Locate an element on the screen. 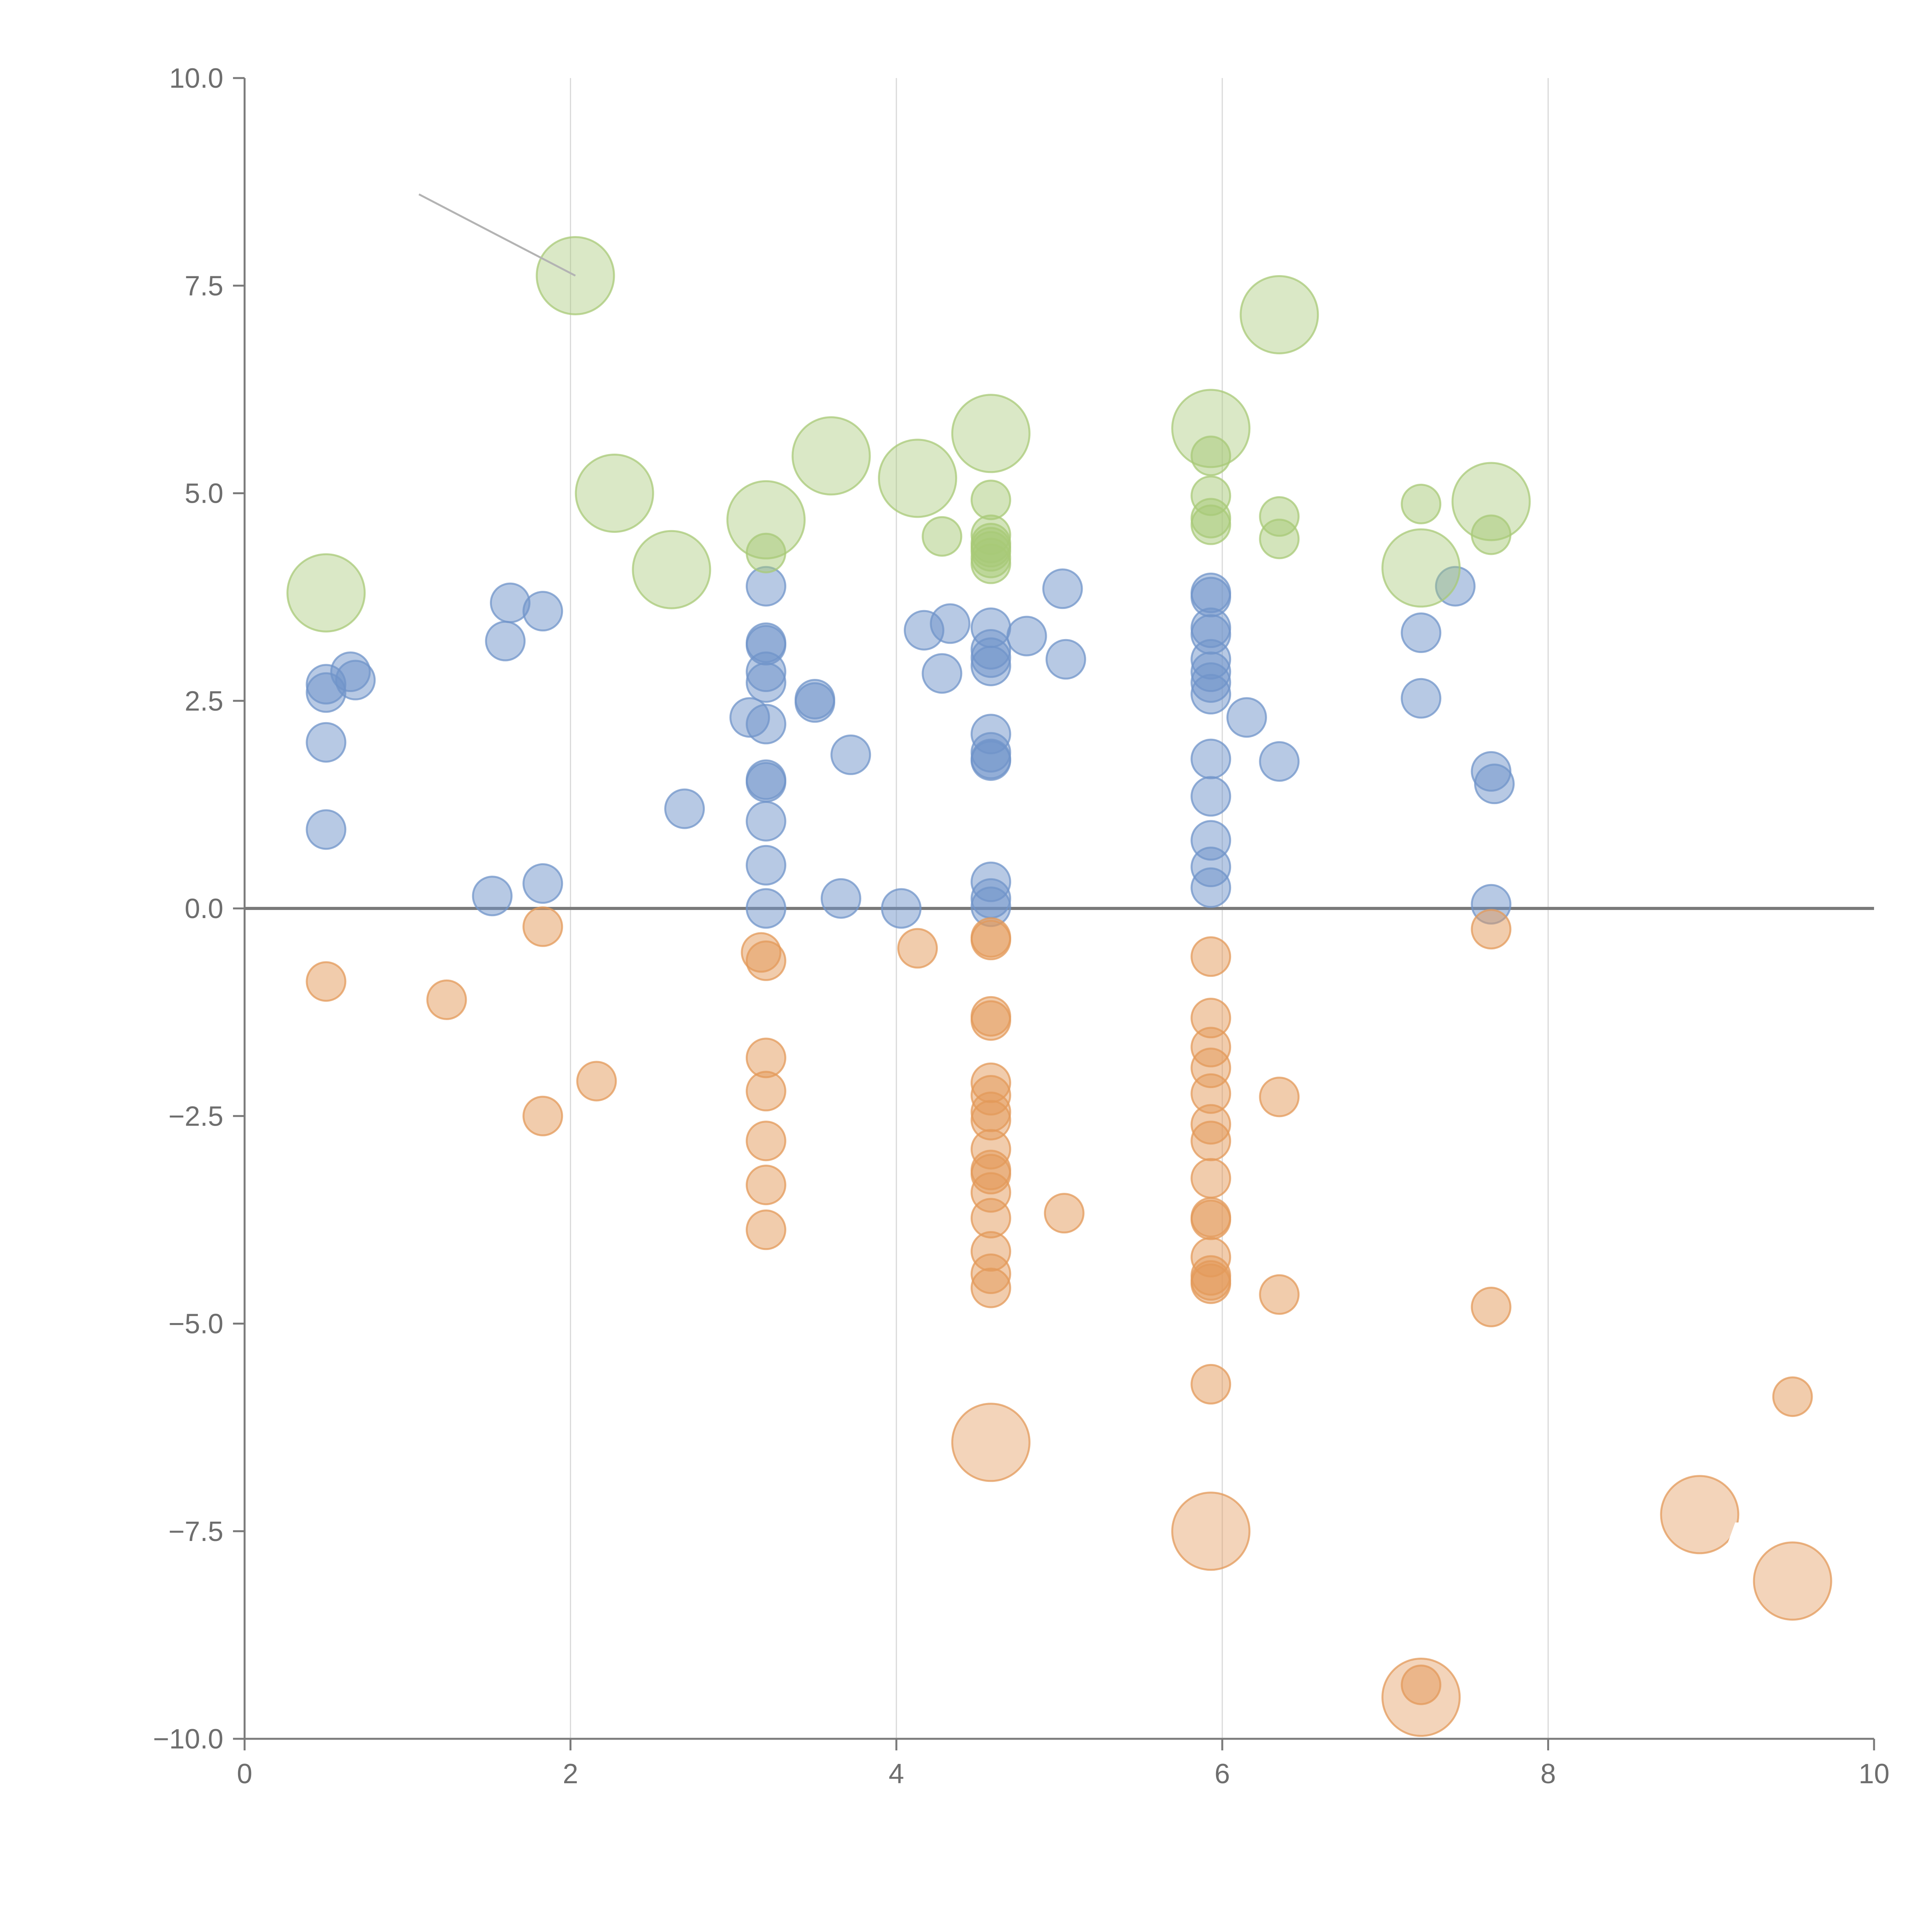  x-tick-label: 8 is located at coordinates (1548, 1774).